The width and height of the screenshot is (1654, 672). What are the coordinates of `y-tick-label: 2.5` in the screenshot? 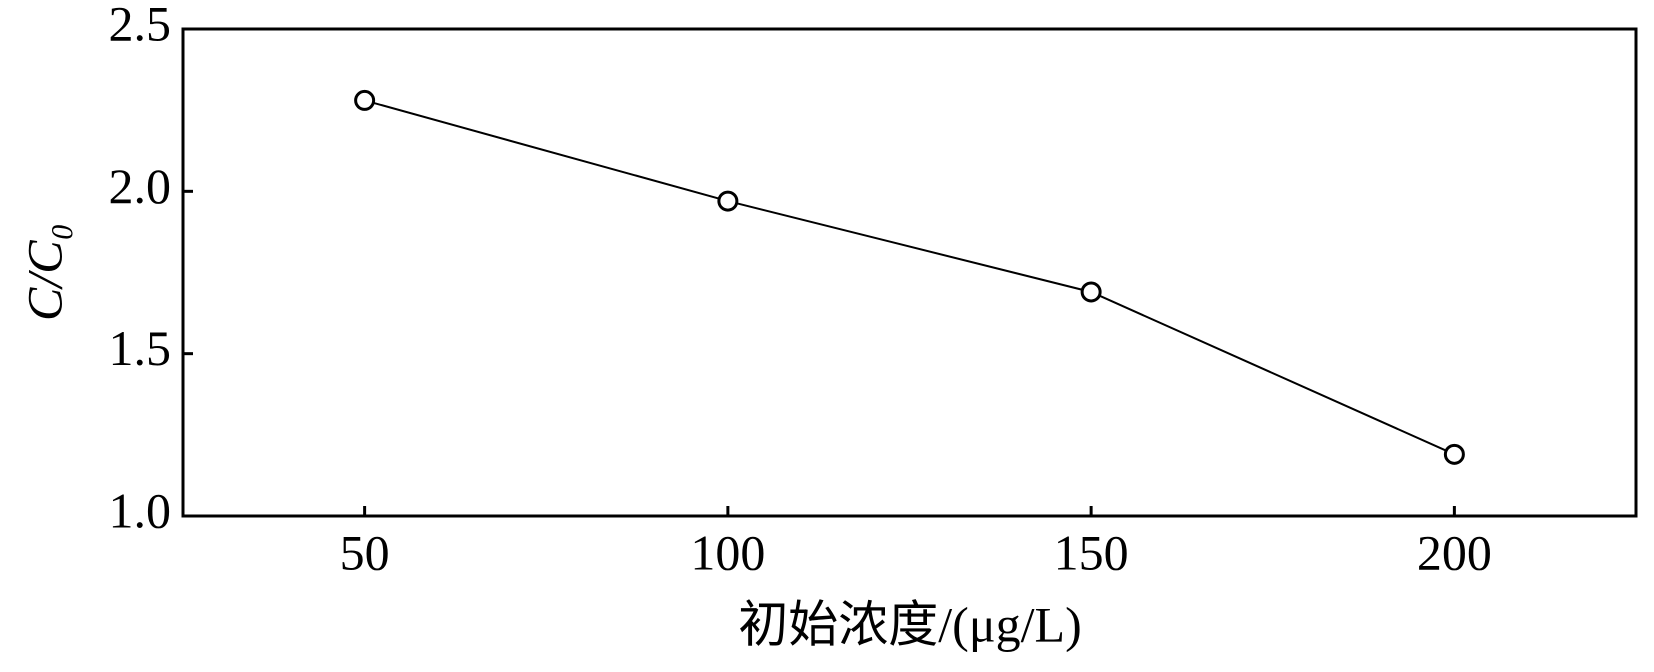 It's located at (140, 25).